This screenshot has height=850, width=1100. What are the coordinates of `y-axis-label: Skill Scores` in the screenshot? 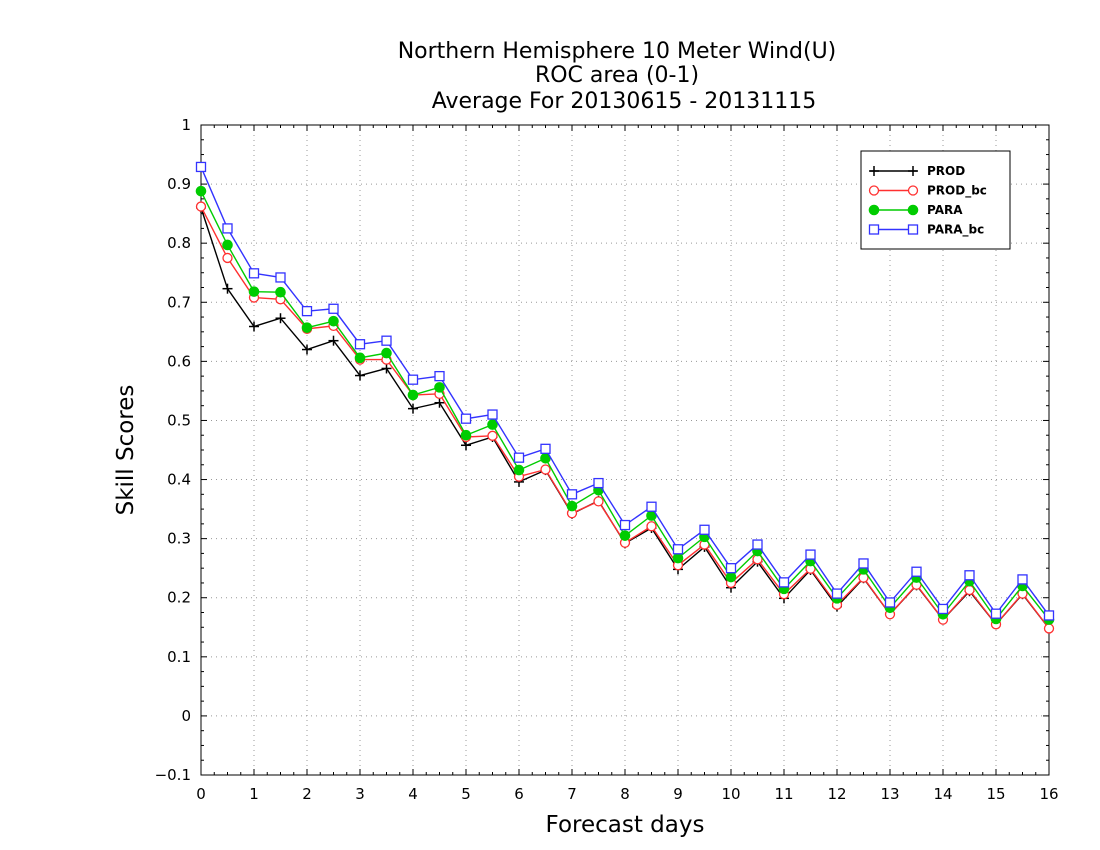 It's located at (126, 450).